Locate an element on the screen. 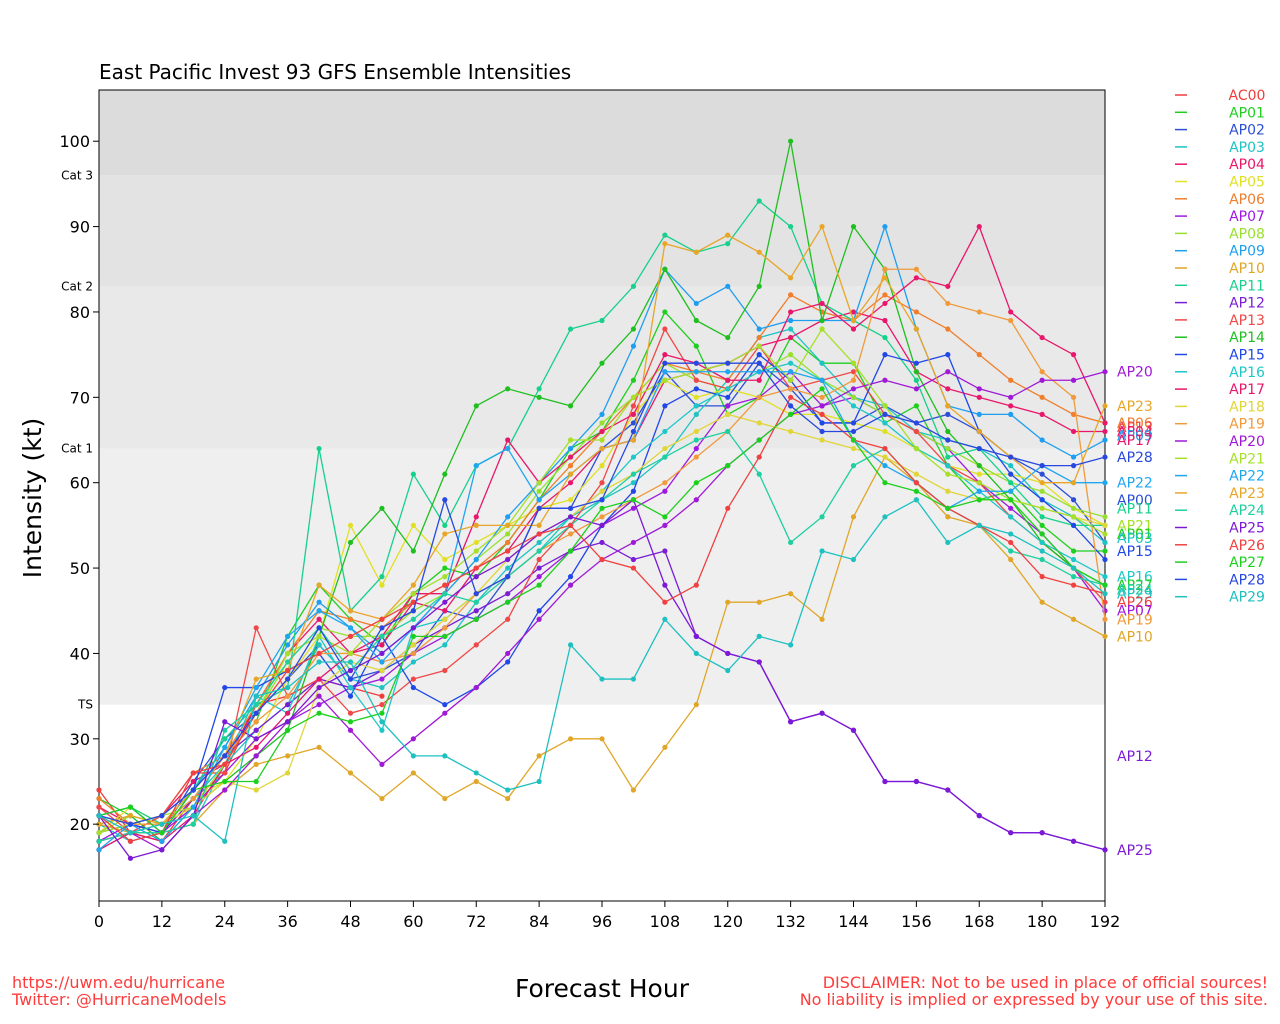  legend-entry: AP12 is located at coordinates (1247, 304).